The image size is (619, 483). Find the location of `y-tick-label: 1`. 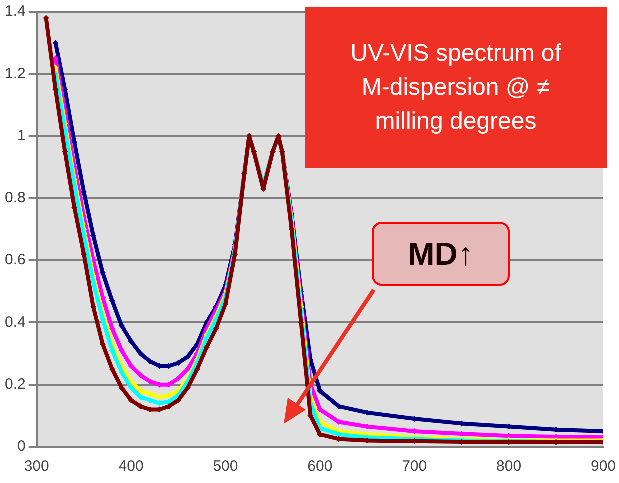

y-tick-label: 1 is located at coordinates (22, 135).